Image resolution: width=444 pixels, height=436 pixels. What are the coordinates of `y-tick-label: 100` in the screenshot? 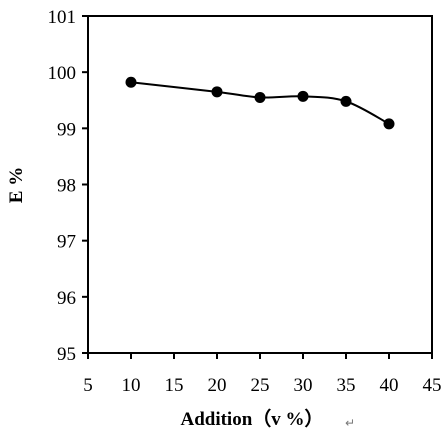 It's located at (62, 73).